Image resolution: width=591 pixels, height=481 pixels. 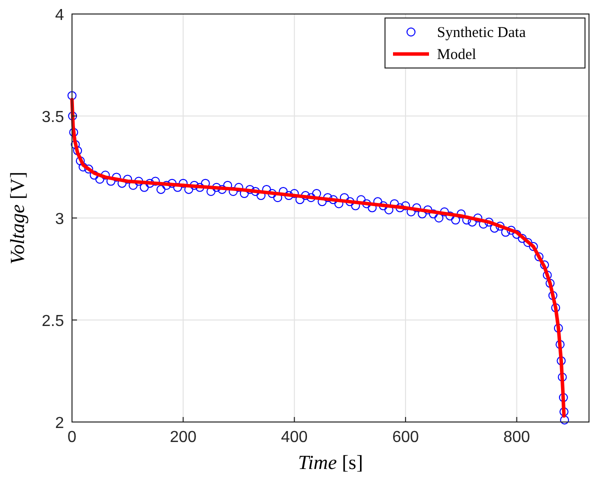 I want to click on y-axis-title: Voltage [V], so click(x=18, y=218).